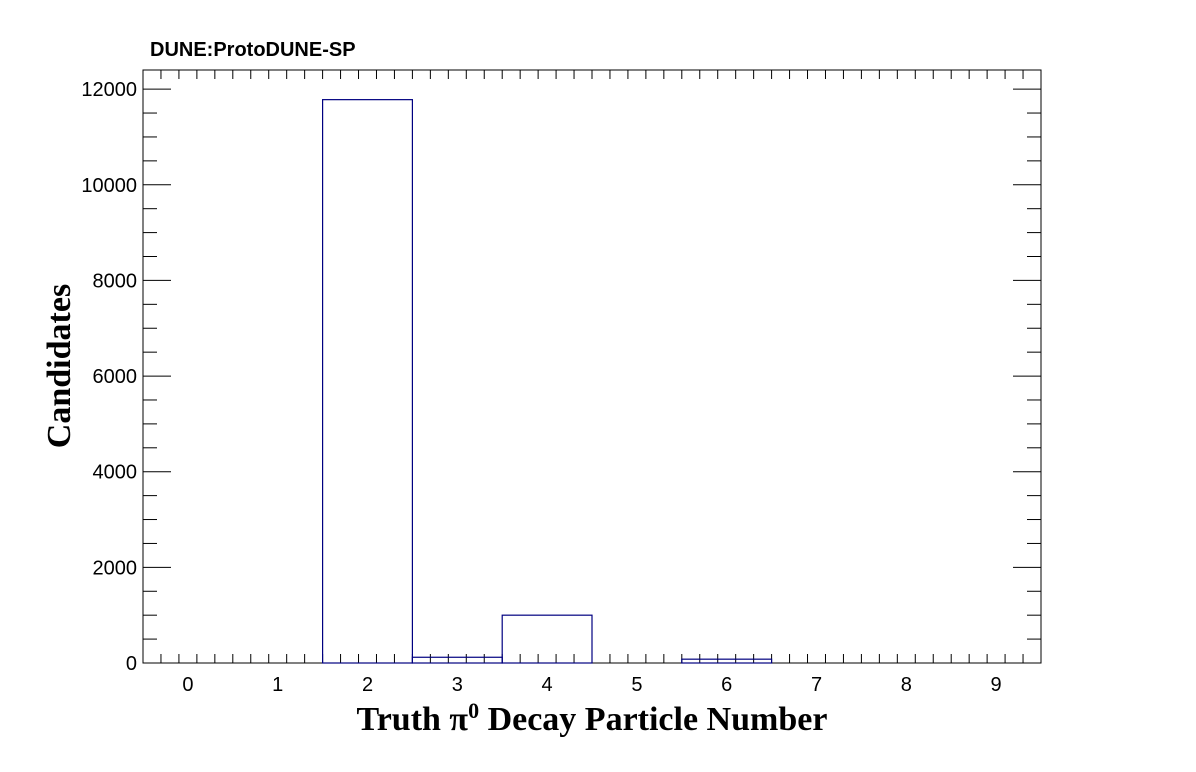 This screenshot has height=772, width=1196. I want to click on chart-title: DUNE:ProtoDUNE-SP, so click(253, 50).